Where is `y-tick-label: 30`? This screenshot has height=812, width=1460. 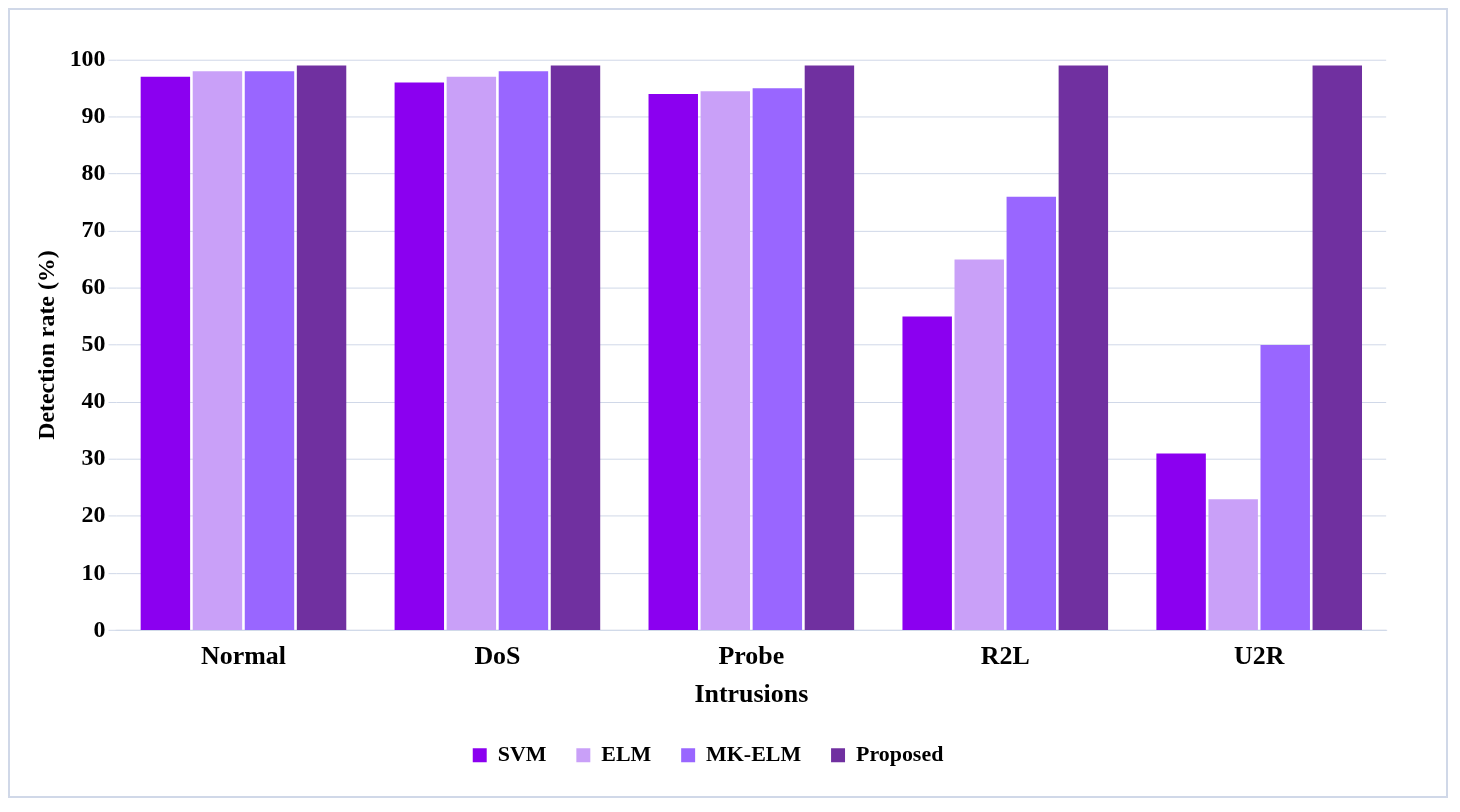
y-tick-label: 30 is located at coordinates (93, 457).